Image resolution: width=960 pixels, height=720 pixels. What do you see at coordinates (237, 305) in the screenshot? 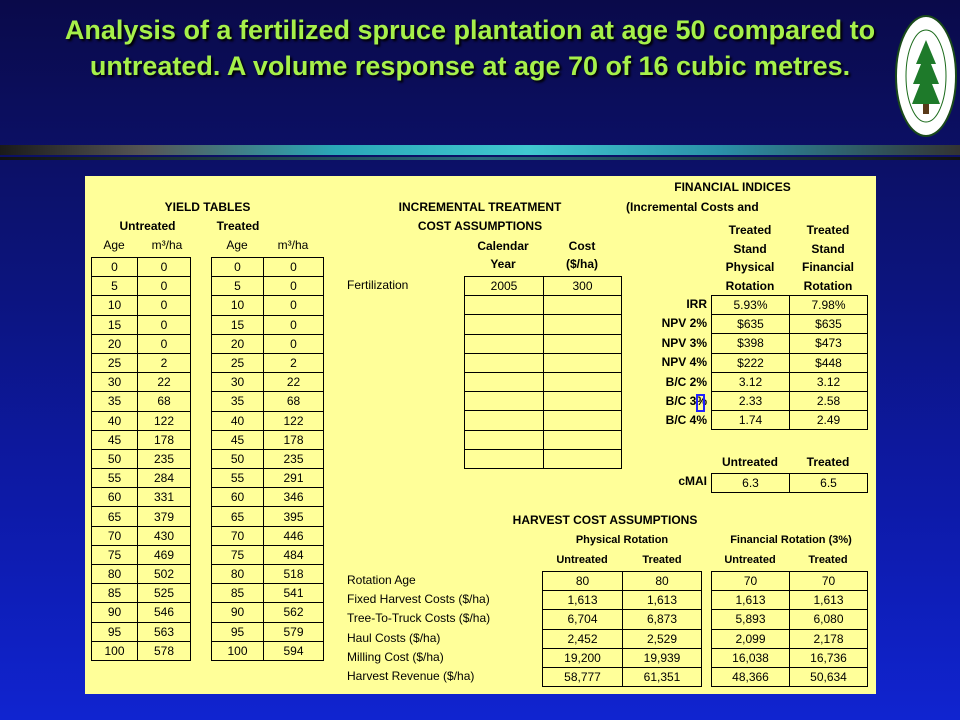
I see `age-cell: 10` at bounding box center [237, 305].